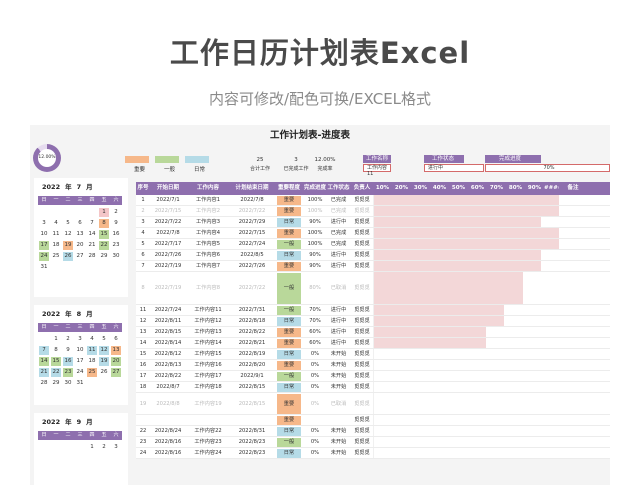 Image resolution: width=640 pixels, height=485 pixels. What do you see at coordinates (477, 188) in the screenshot?
I see `column-header: 60%` at bounding box center [477, 188].